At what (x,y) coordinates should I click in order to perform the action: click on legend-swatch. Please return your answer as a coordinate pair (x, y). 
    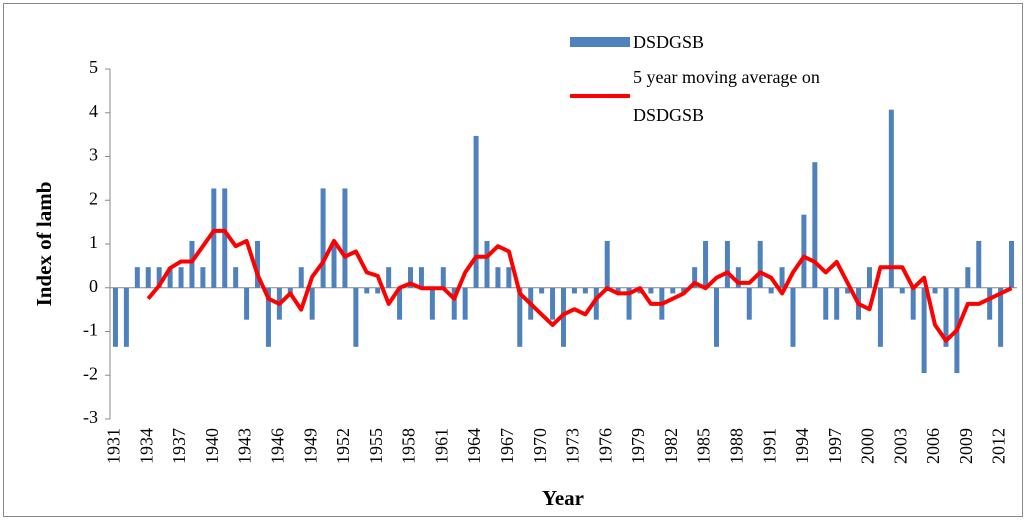
    Looking at the image, I should click on (600, 42).